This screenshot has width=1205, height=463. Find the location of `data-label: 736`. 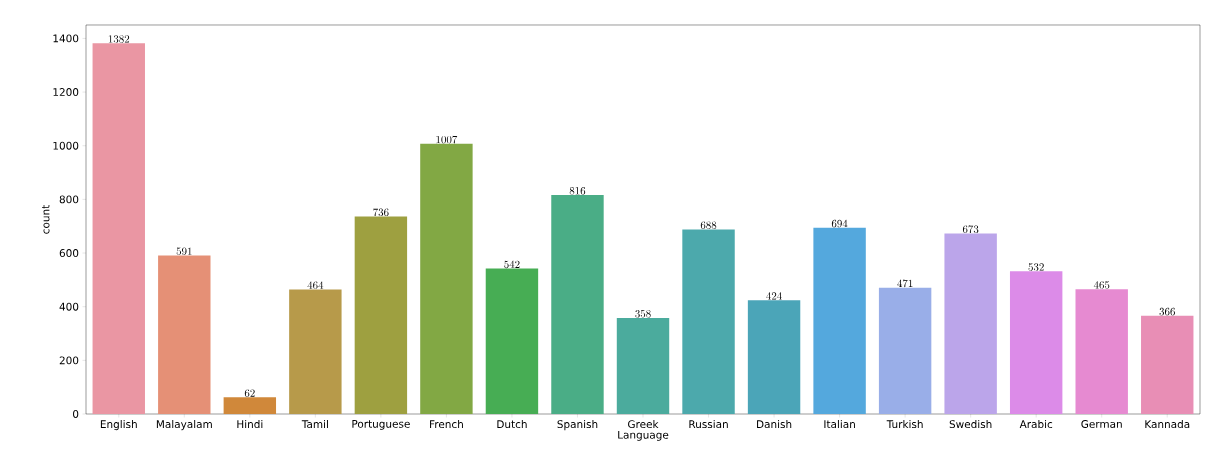

data-label: 736 is located at coordinates (381, 212).